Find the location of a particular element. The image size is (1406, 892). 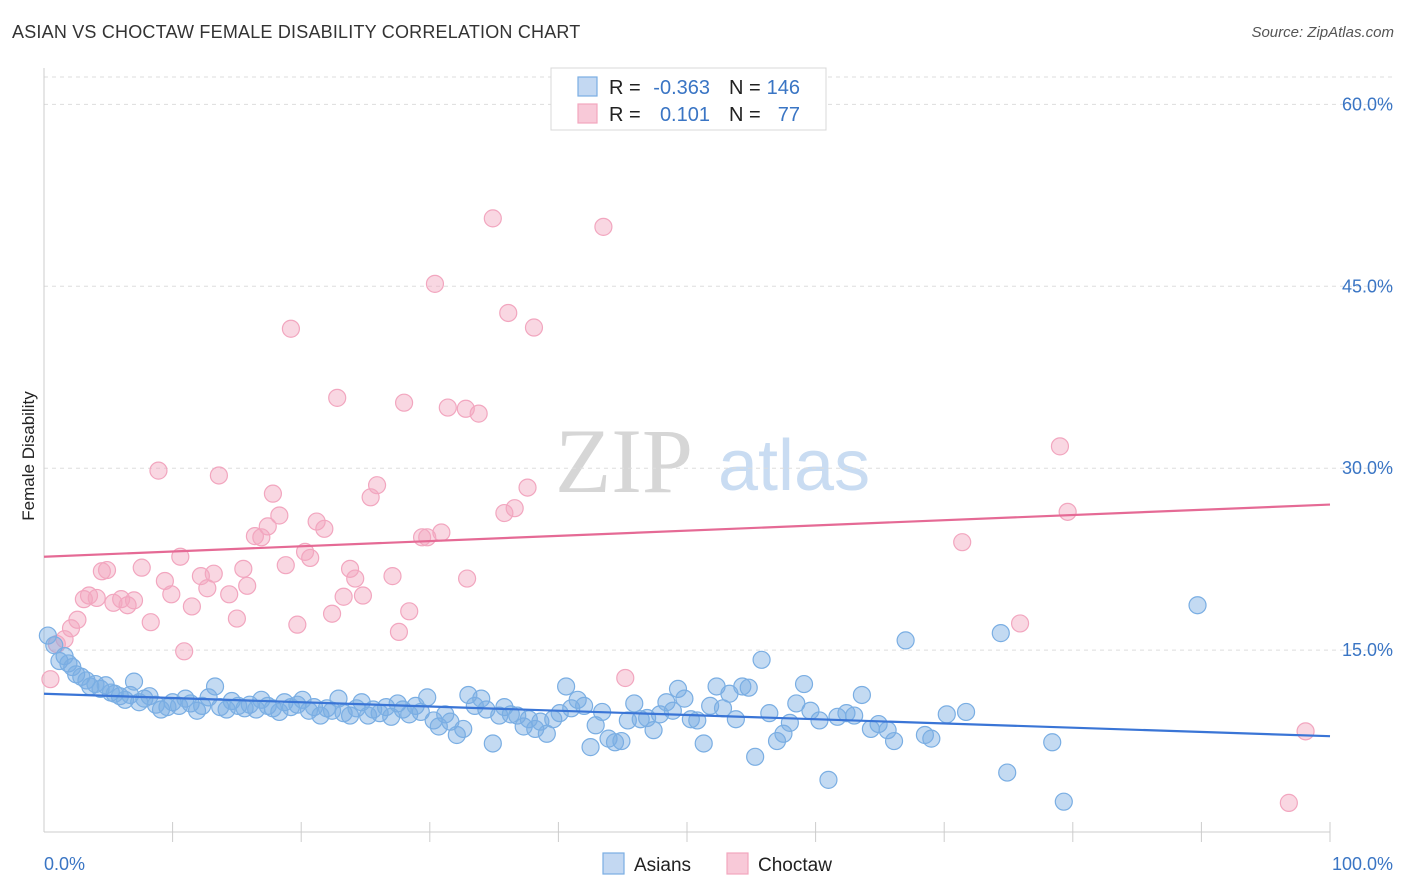

choctaw-swatch is located at coordinates (587, 113).